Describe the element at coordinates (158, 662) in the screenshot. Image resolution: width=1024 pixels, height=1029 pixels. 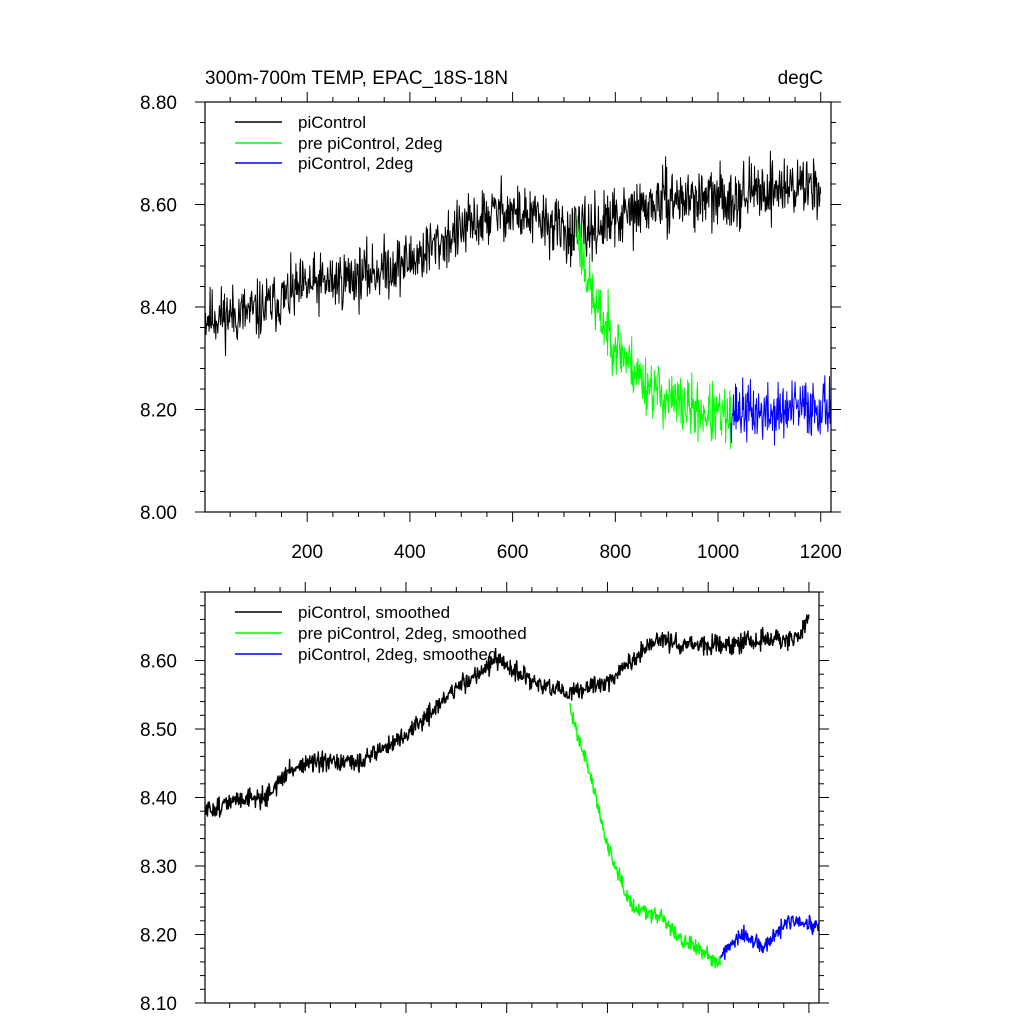
I see `bottom-y-tick-label: 8.60` at that location.